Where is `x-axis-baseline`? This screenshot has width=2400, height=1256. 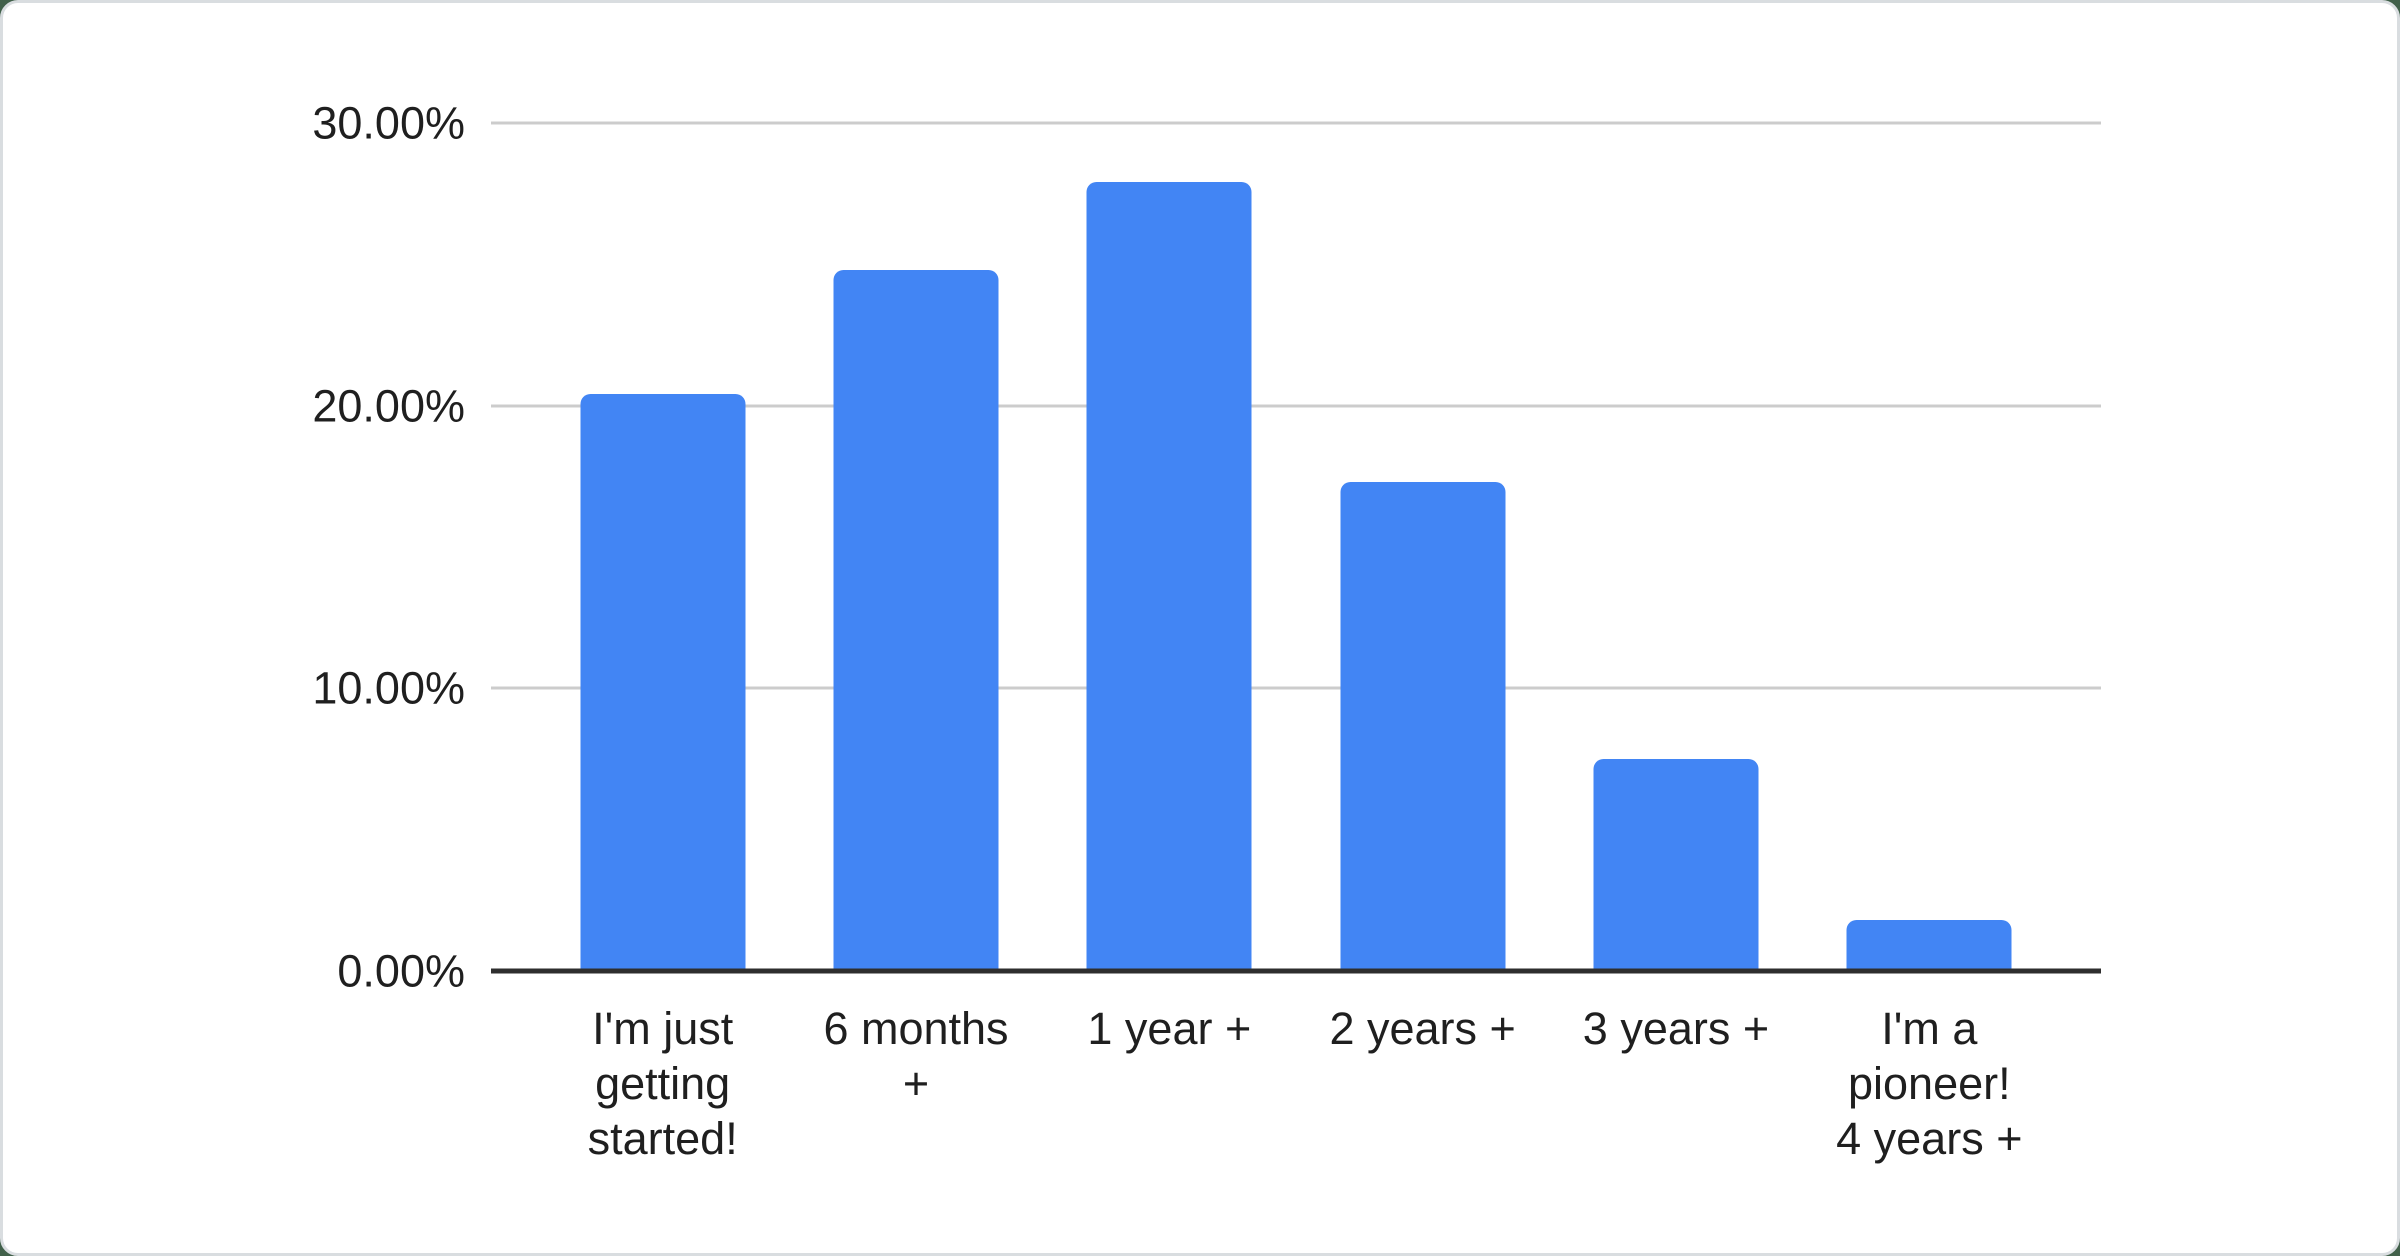
x-axis-baseline is located at coordinates (1296, 971).